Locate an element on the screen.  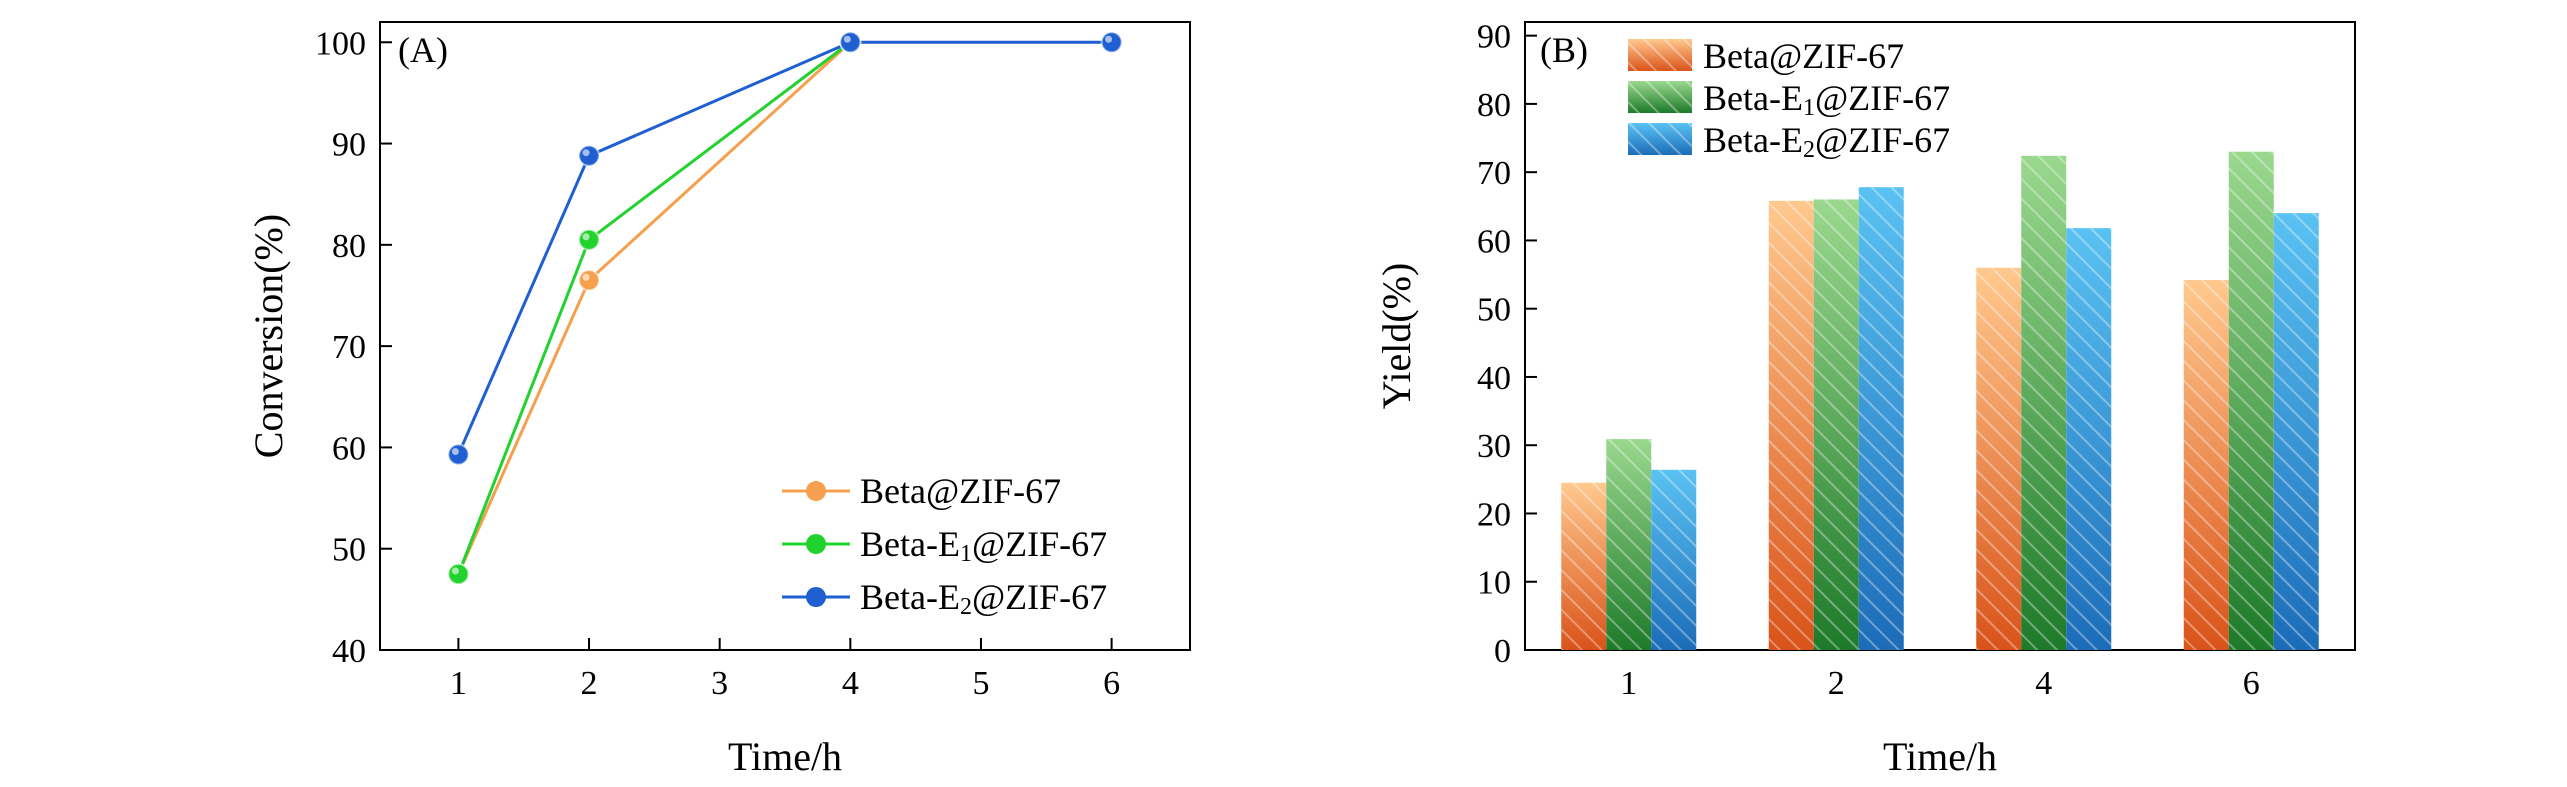
panel-b-legend-label-2: Beta-E2@ZIF-67 is located at coordinates (1826, 141).